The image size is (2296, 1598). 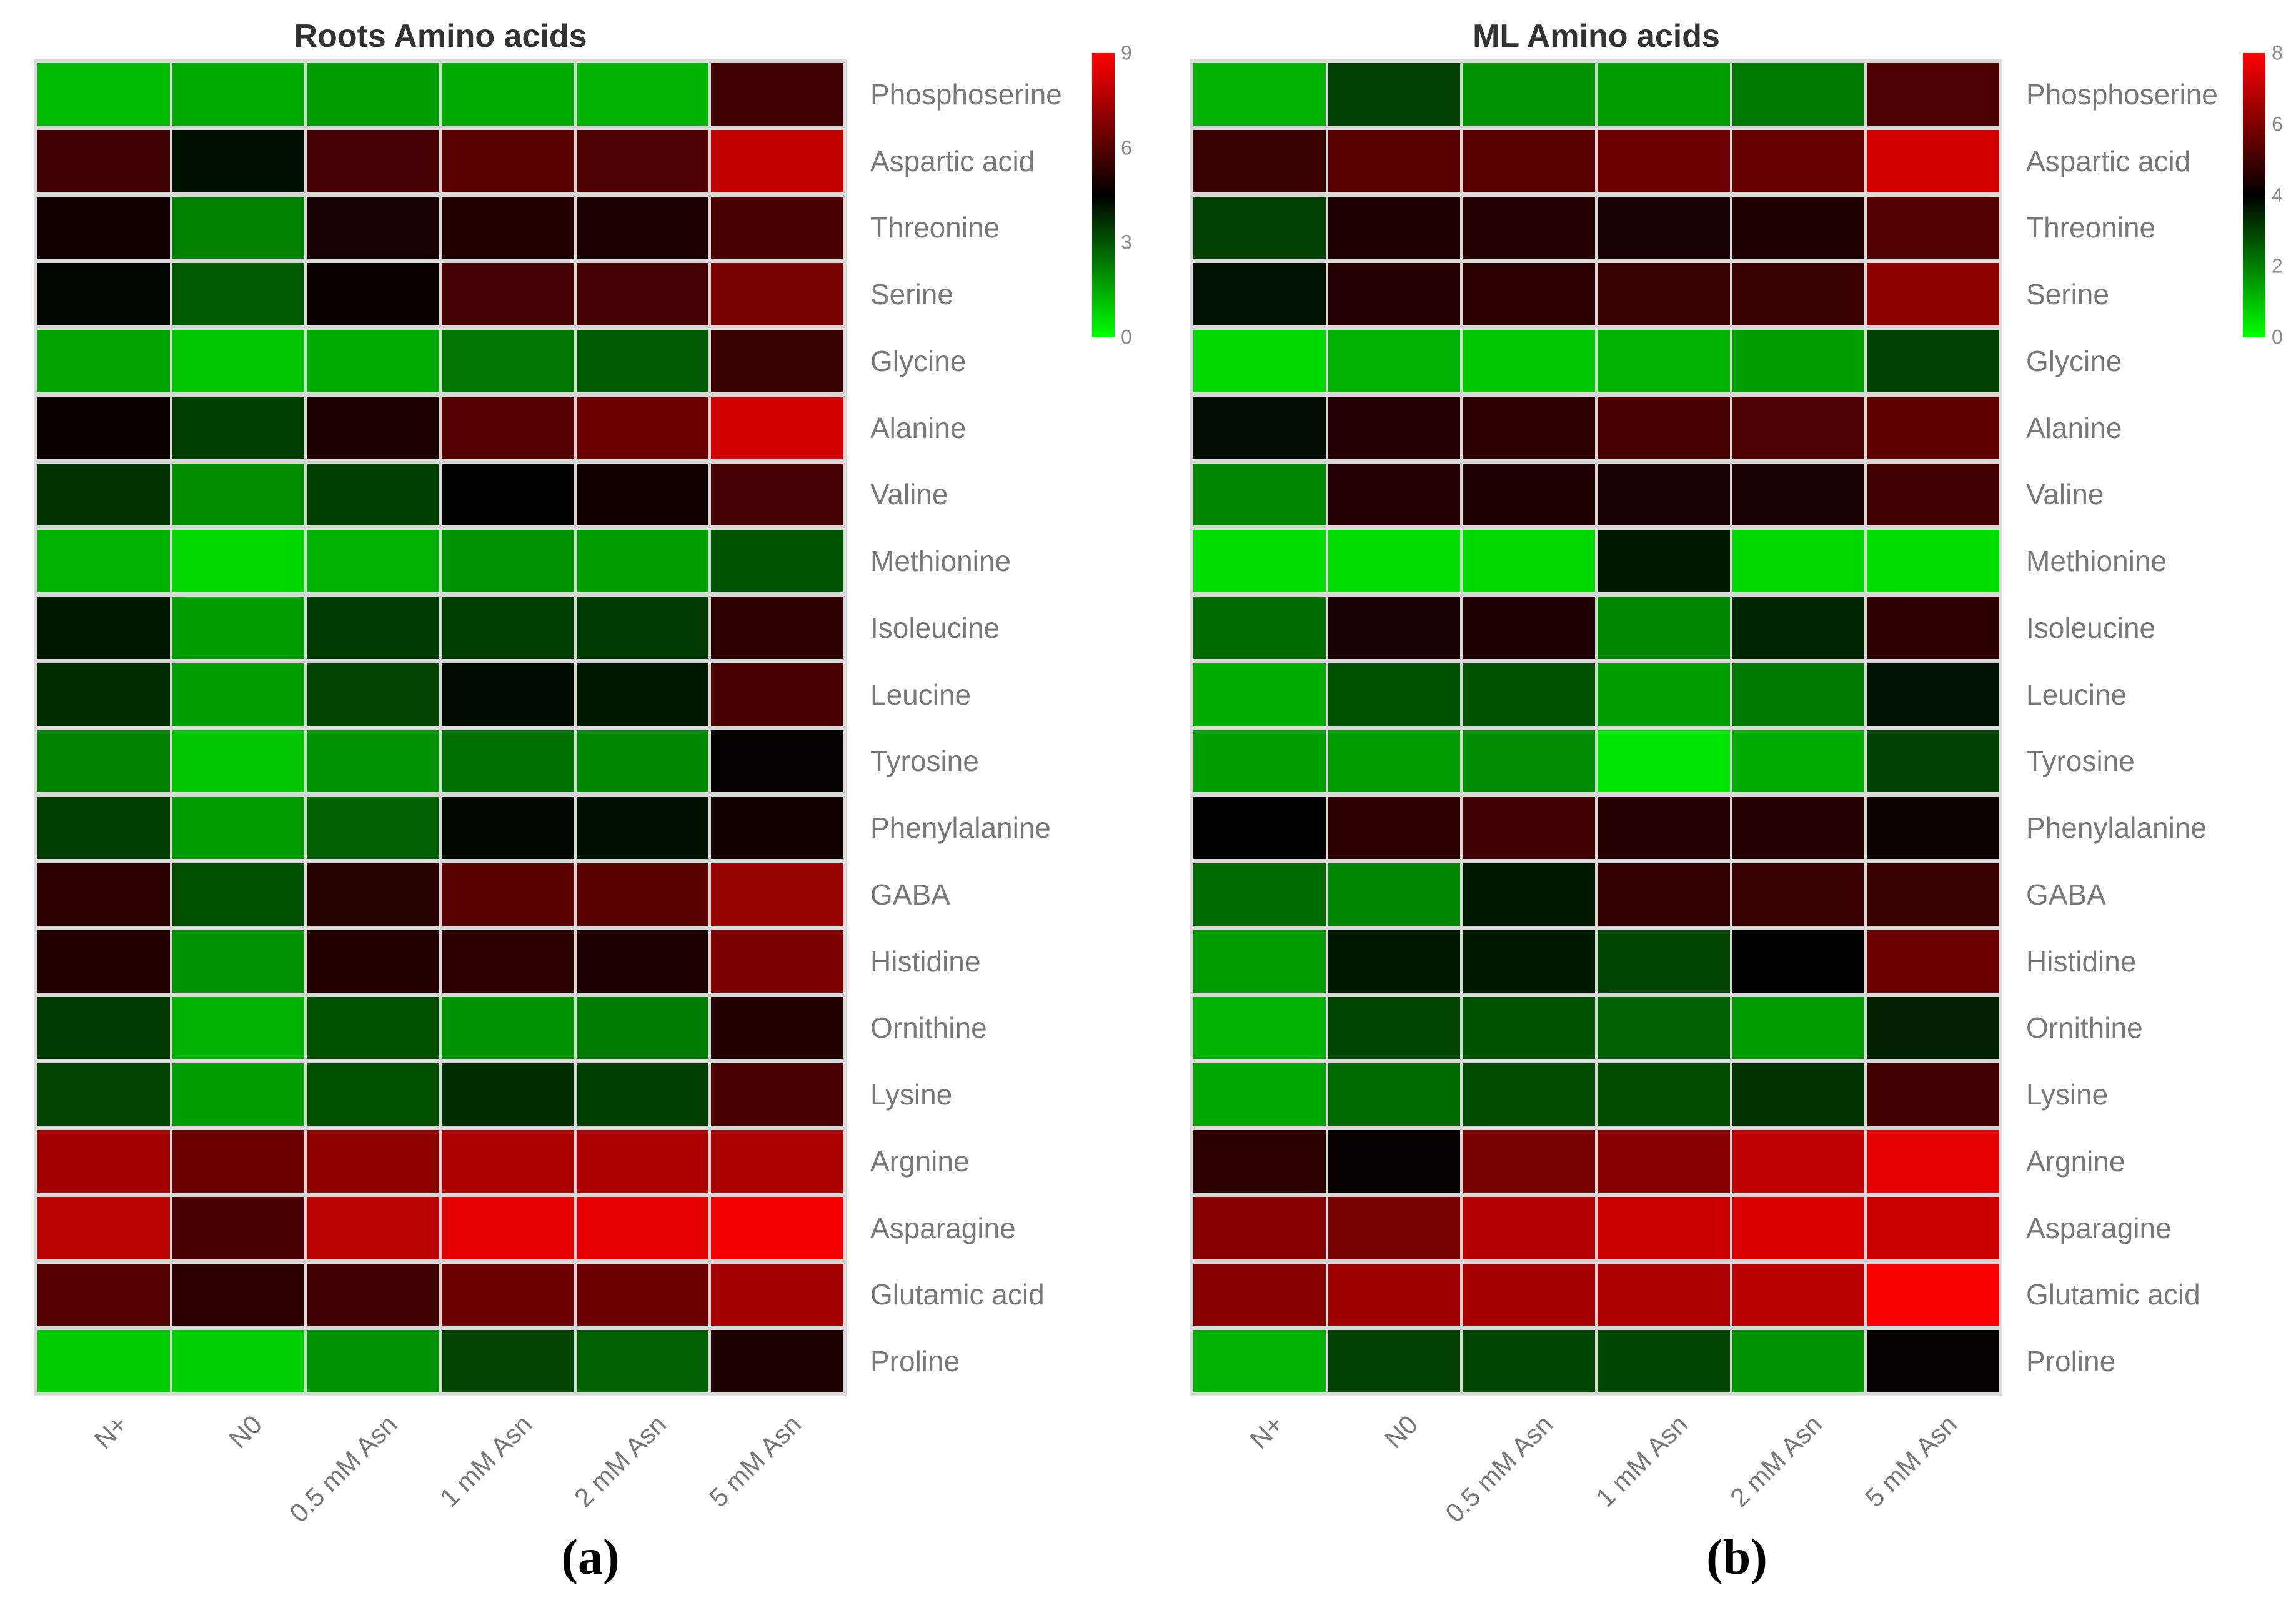 What do you see at coordinates (920, 1161) in the screenshot?
I see `row-label: Argnine` at bounding box center [920, 1161].